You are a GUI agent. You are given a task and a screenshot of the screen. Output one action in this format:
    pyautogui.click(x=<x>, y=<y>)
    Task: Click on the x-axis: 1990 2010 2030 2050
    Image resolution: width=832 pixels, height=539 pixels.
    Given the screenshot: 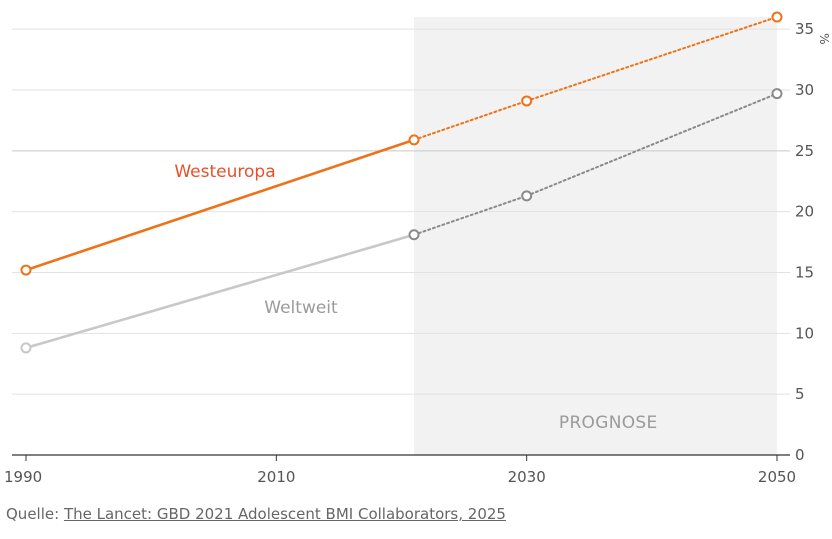 What is the action you would take?
    pyautogui.click(x=400, y=470)
    